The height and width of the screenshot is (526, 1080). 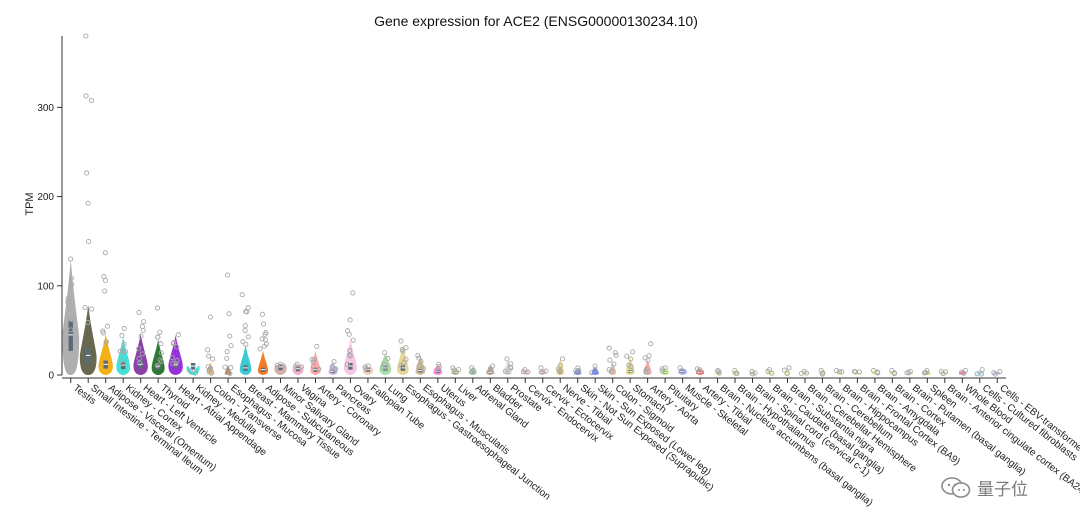 I want to click on y-tick-label: 0, so click(x=51, y=376).